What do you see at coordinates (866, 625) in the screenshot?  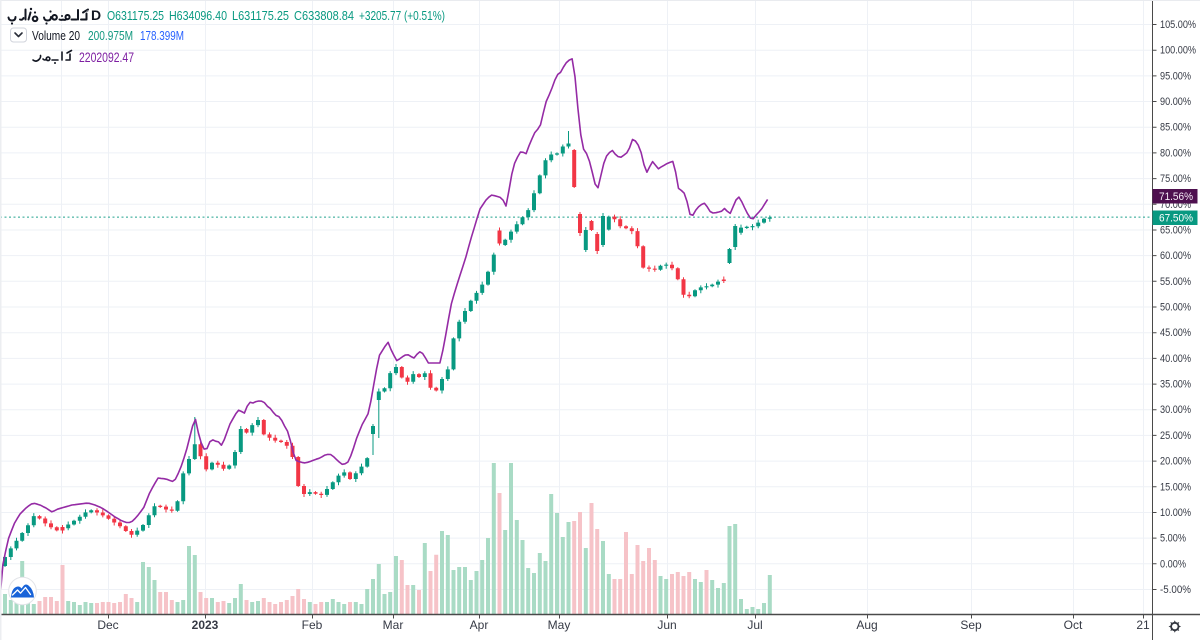 I see `svg-text: Aug` at bounding box center [866, 625].